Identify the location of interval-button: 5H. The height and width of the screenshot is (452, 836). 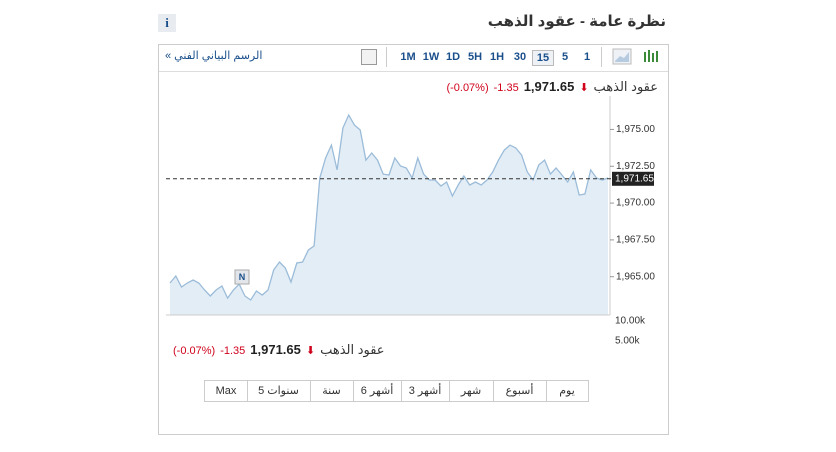
(475, 57).